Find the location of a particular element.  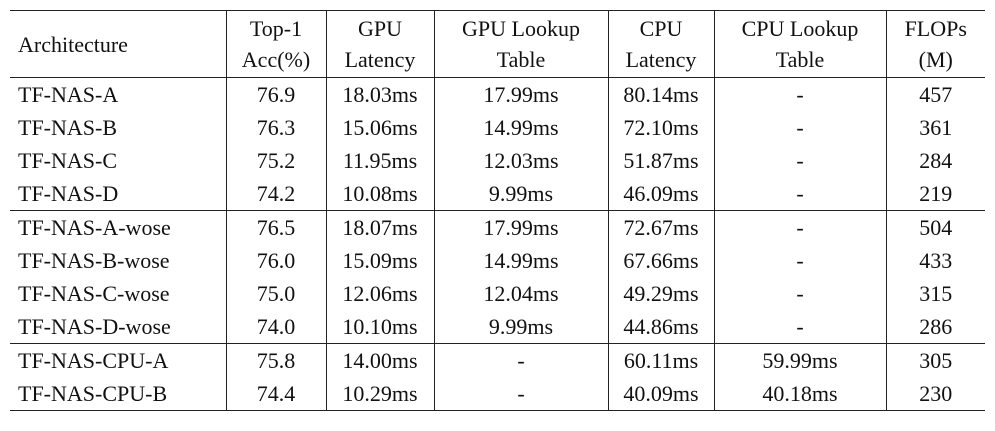

value-cell: 15.09ms is located at coordinates (379, 260).